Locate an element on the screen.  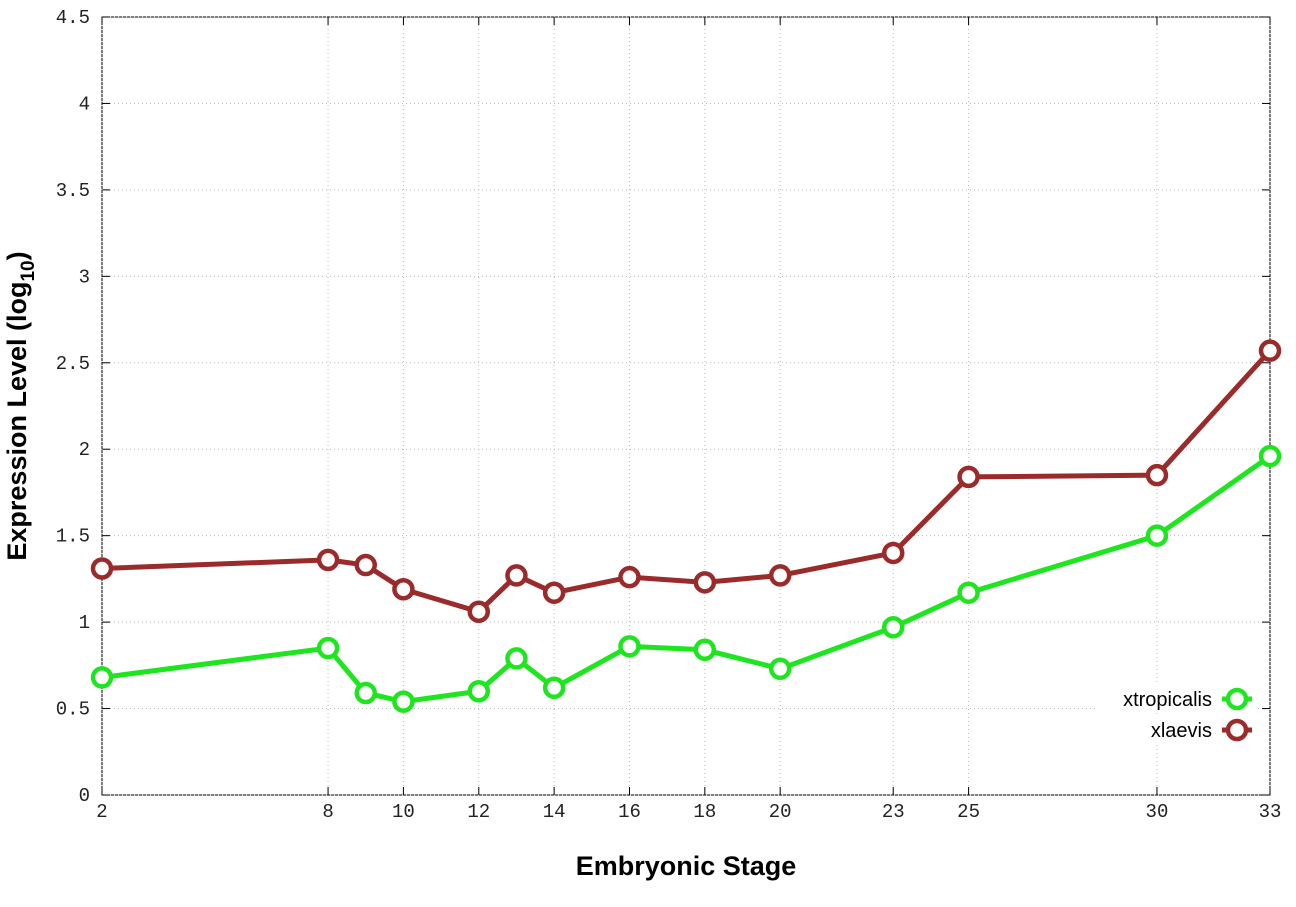
x-tick-label: 23 is located at coordinates (893, 812).